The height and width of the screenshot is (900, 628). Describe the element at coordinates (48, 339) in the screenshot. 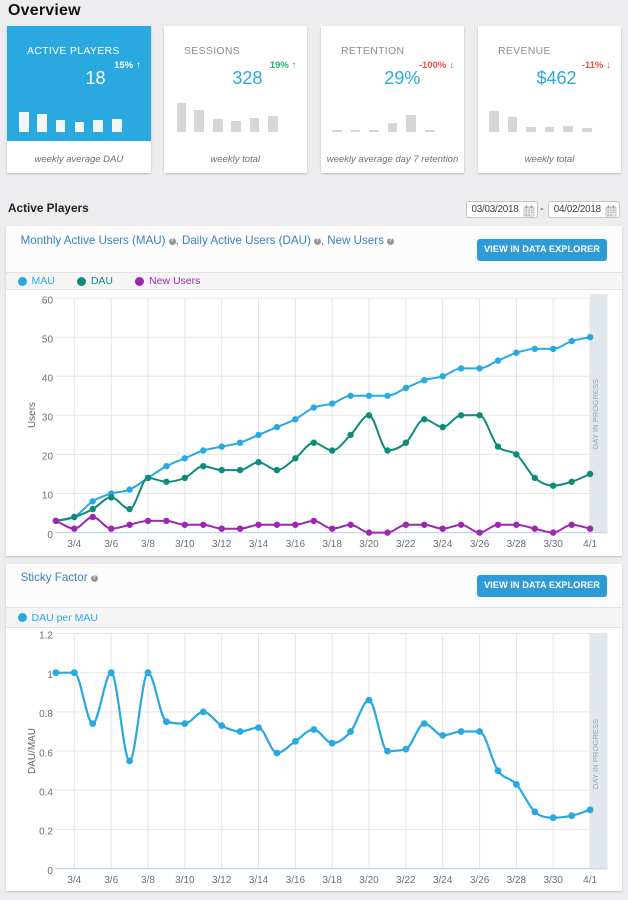

I see `svg-text: 50` at that location.